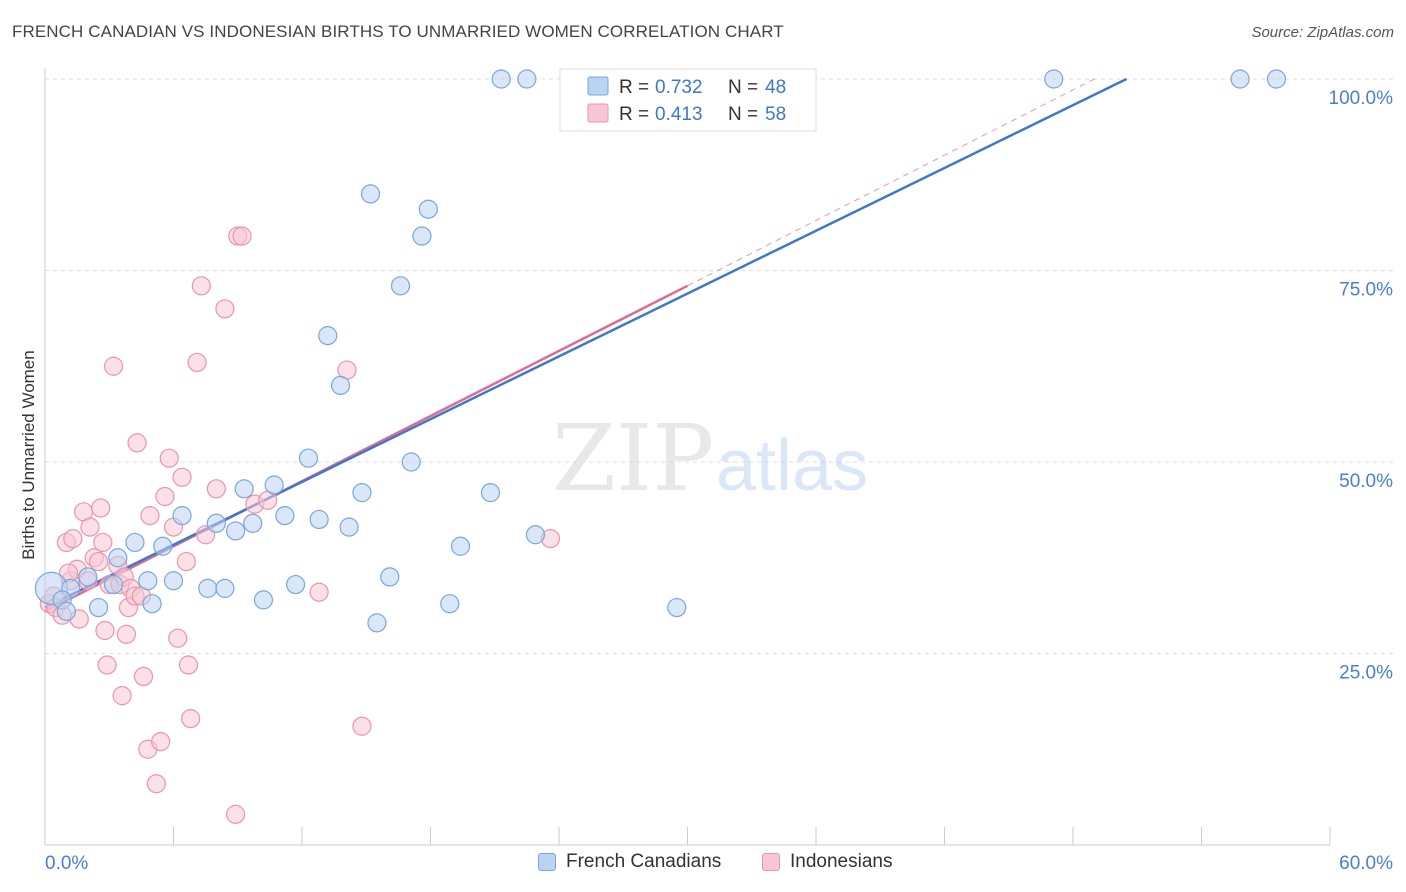  I want to click on y-tick-label: 25.0%, so click(1366, 673).